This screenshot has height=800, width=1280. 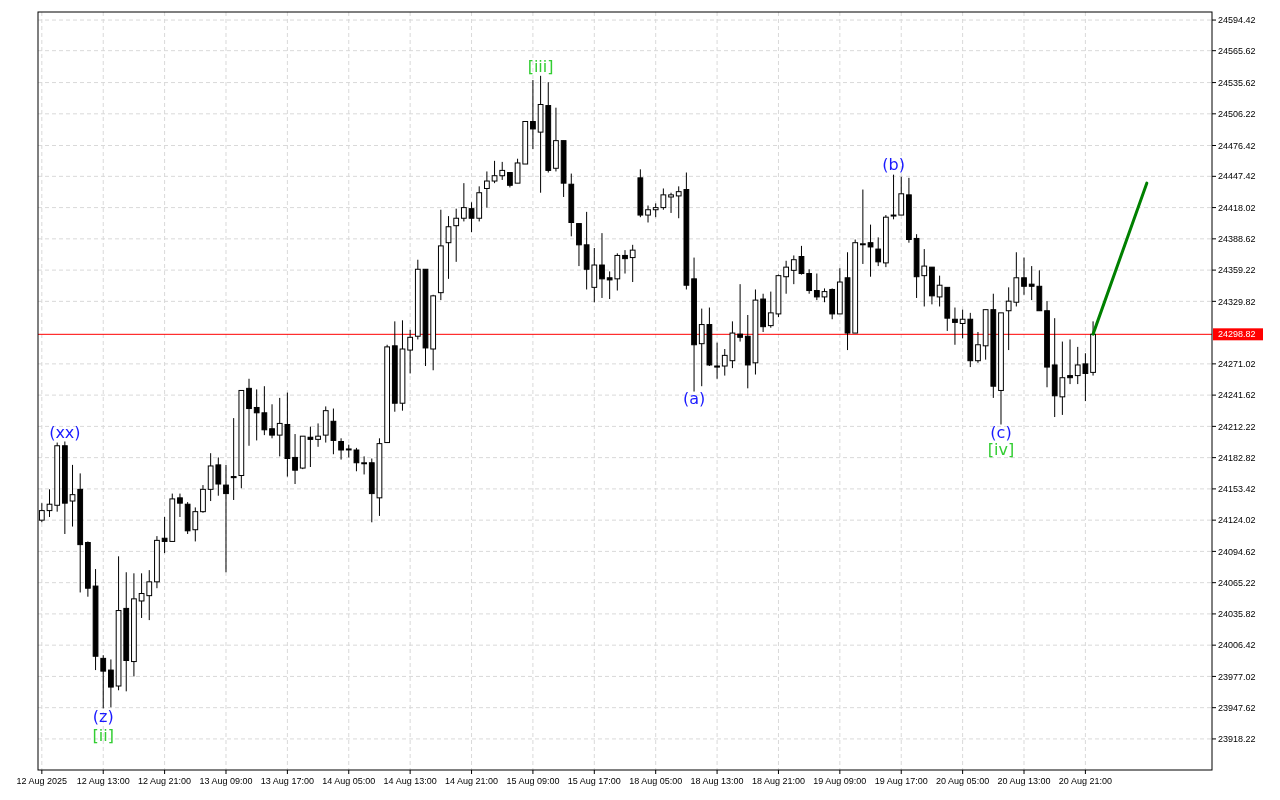 I want to click on y-tick-label: 24212.22, so click(x=1237, y=426).